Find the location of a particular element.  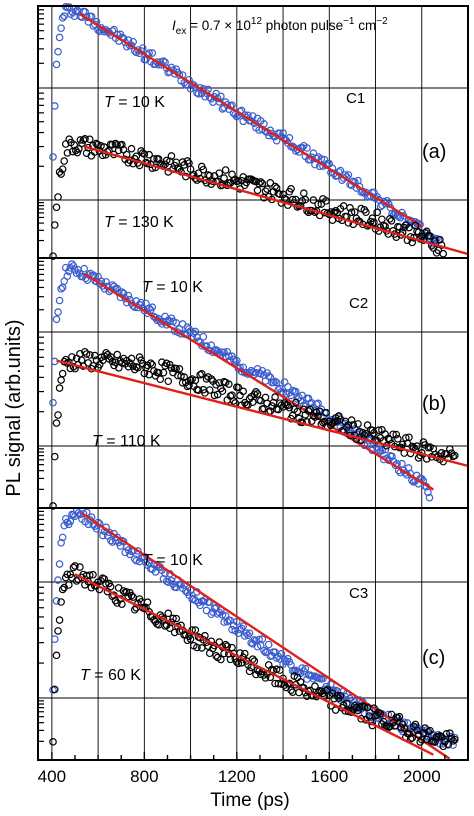

temp-label-a-10k-t: T is located at coordinates (109, 102).